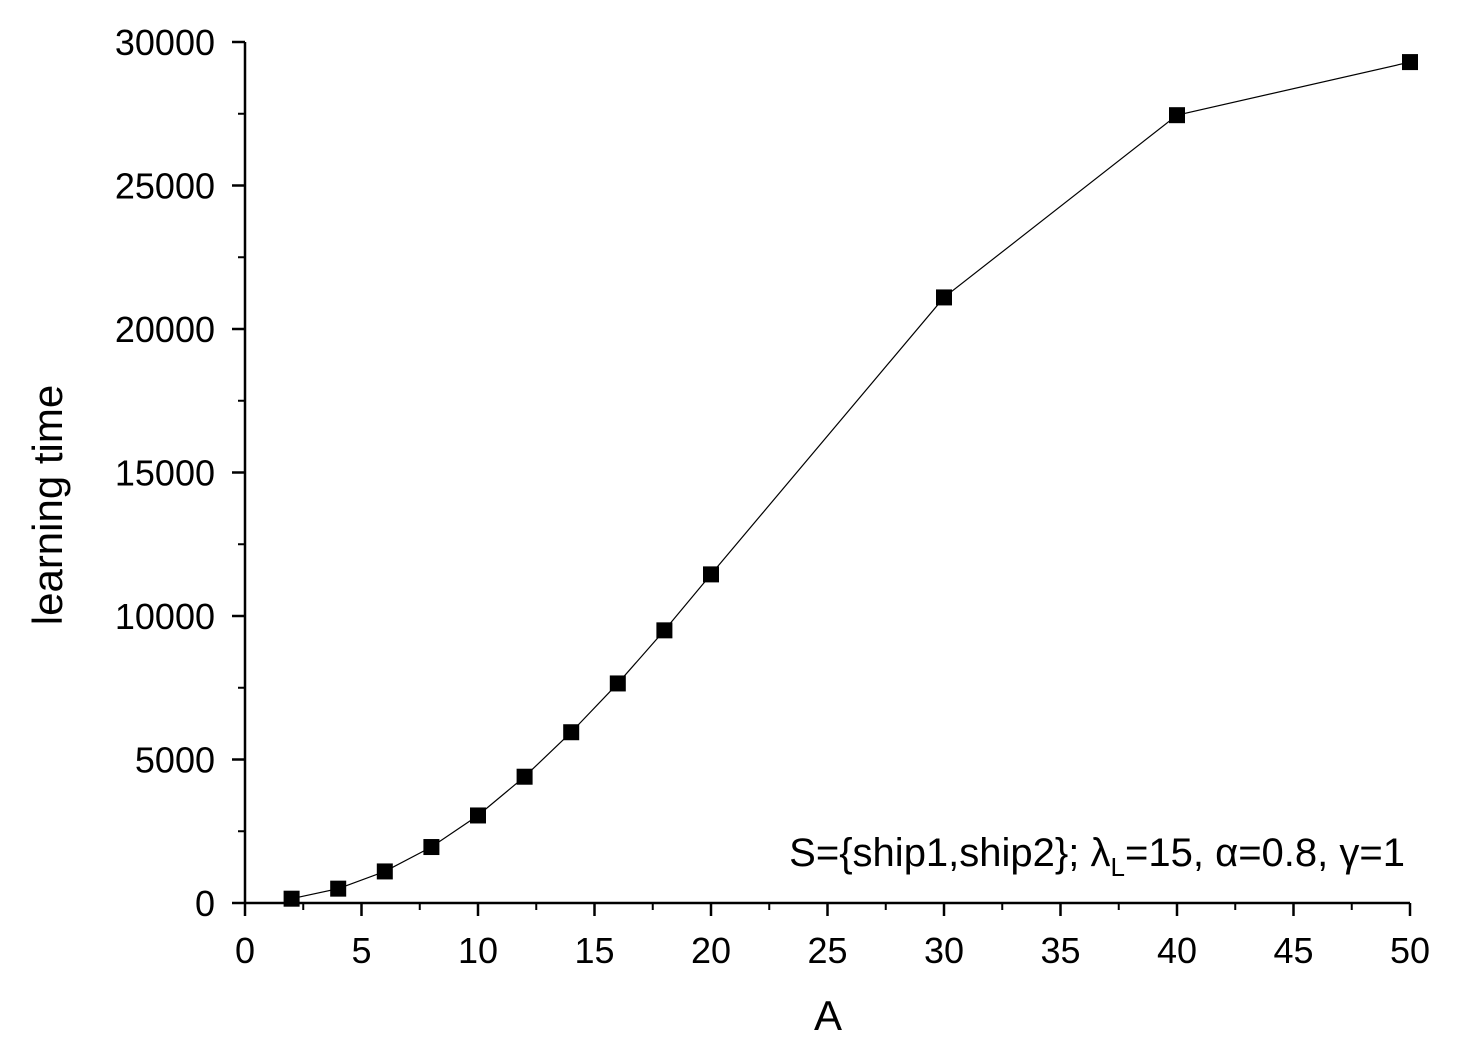  What do you see at coordinates (1382, 853) in the screenshot?
I see `annotation-gamma-value: =1` at bounding box center [1382, 853].